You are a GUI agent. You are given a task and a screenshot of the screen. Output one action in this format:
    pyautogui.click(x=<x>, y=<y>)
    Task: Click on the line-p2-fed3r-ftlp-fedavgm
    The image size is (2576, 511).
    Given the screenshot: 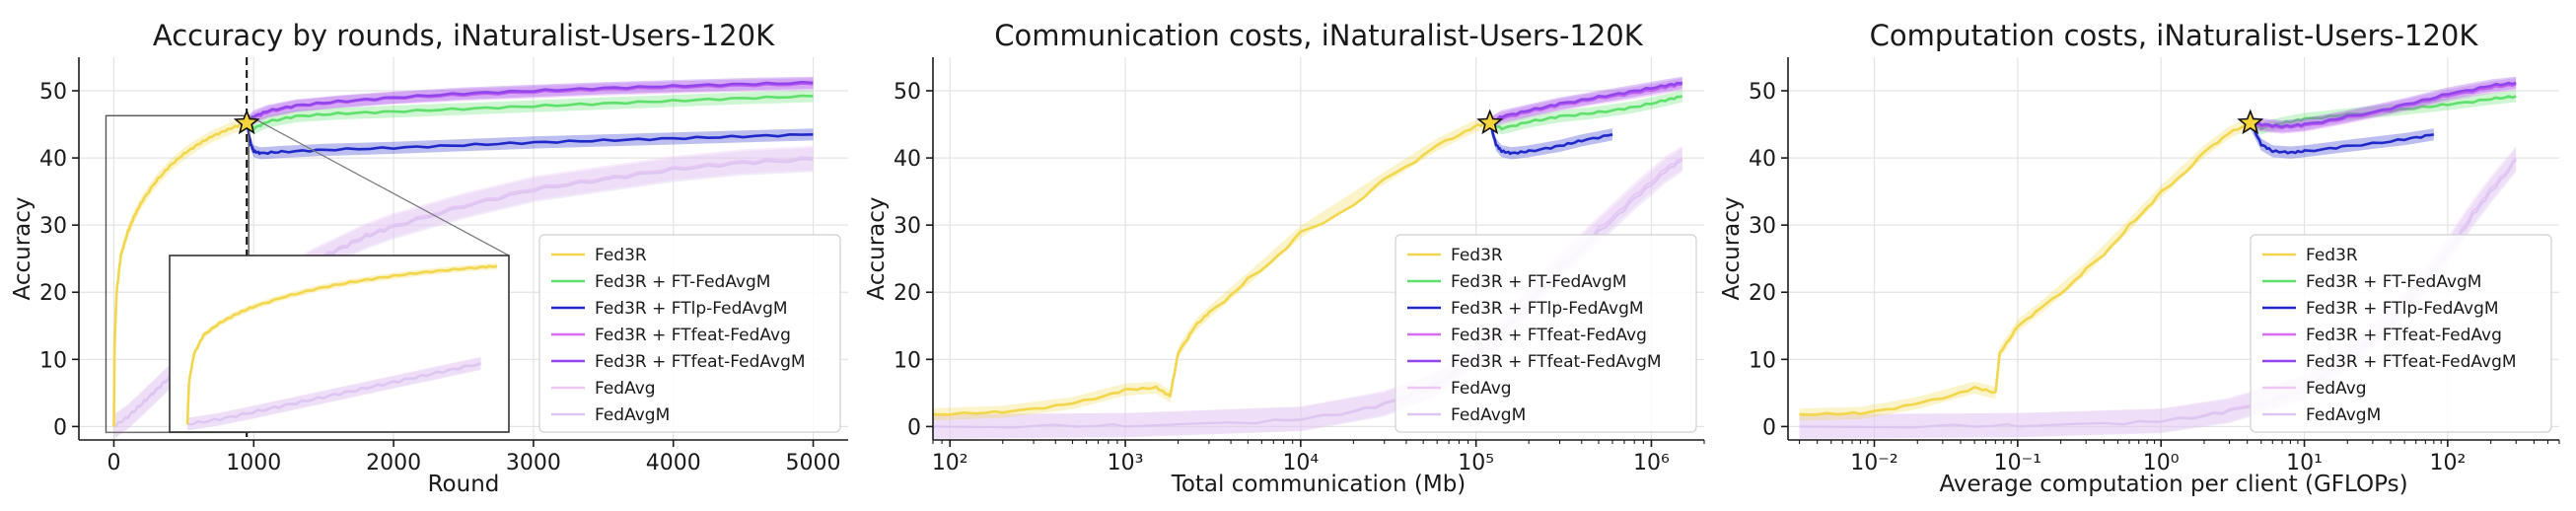 What is the action you would take?
    pyautogui.click(x=1550, y=139)
    